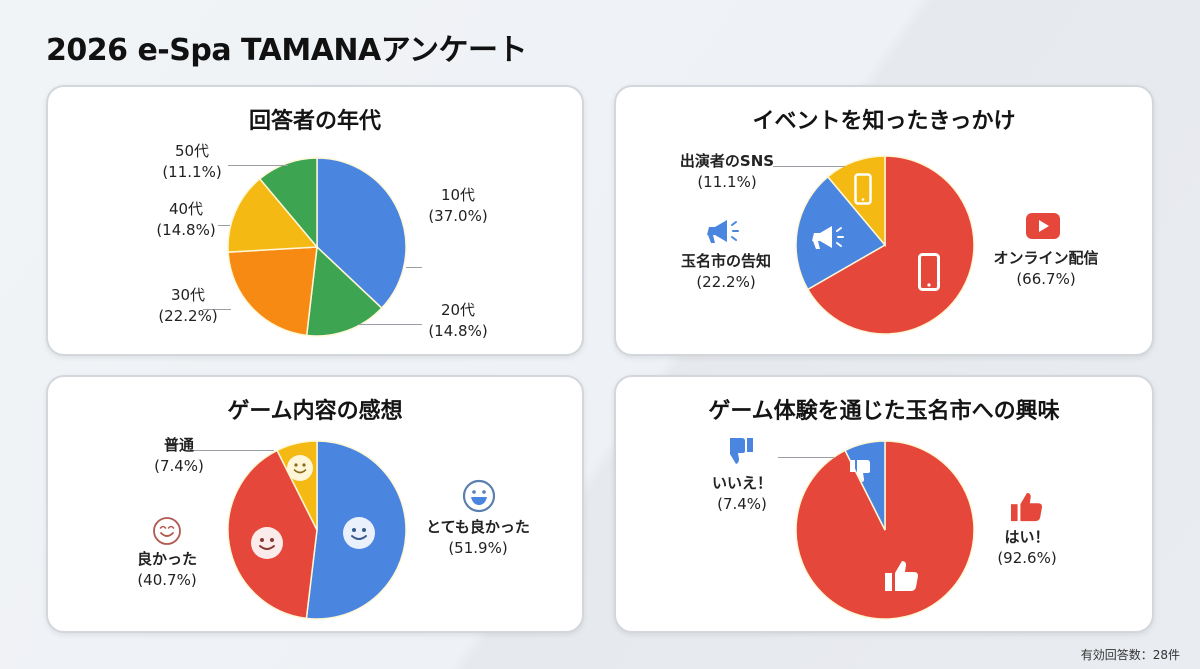  What do you see at coordinates (727, 171) in the screenshot?
I see `label-performer-sns: 出演者のSNS (11.1%)` at bounding box center [727, 171].